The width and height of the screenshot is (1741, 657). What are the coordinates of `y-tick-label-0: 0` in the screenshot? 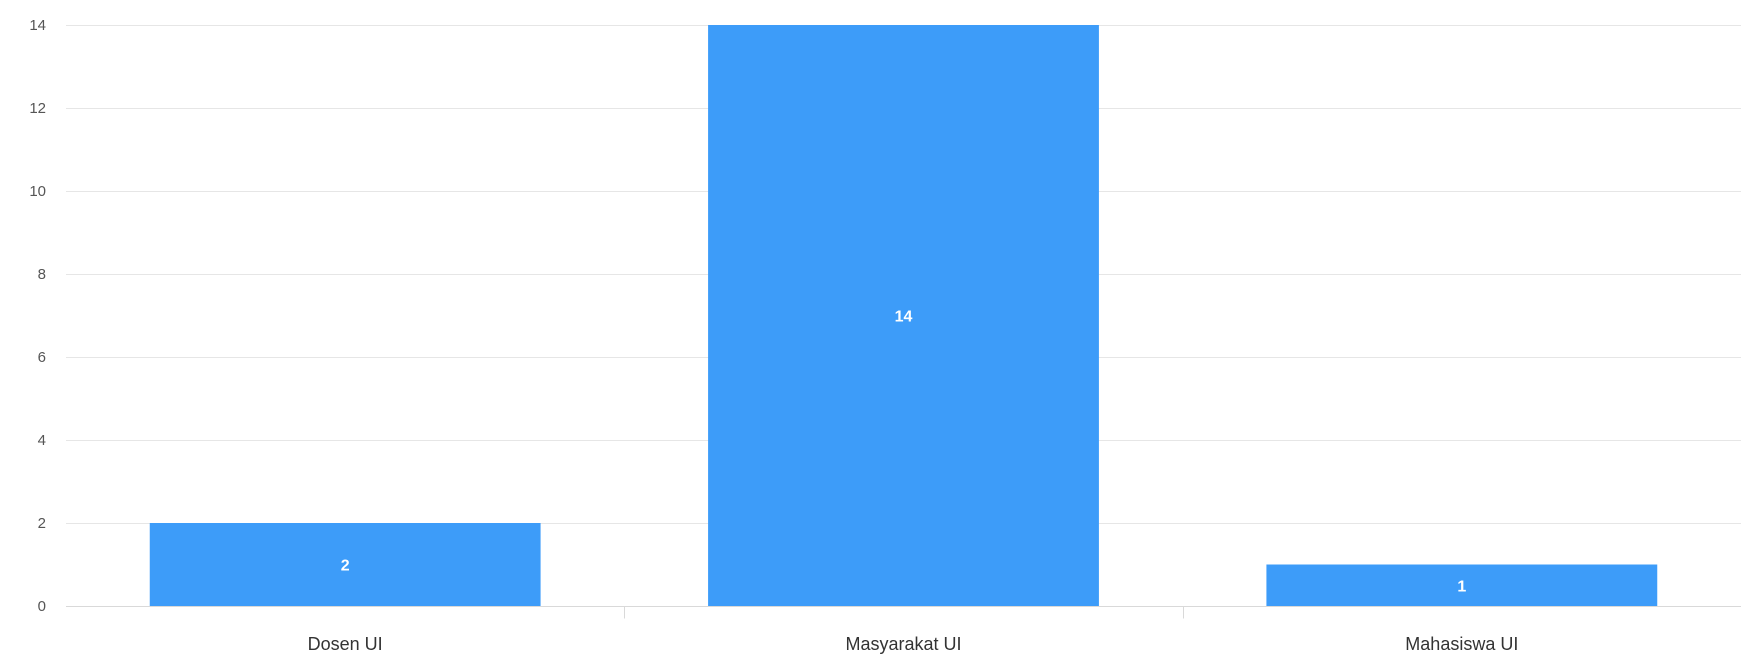 It's located at (42, 606).